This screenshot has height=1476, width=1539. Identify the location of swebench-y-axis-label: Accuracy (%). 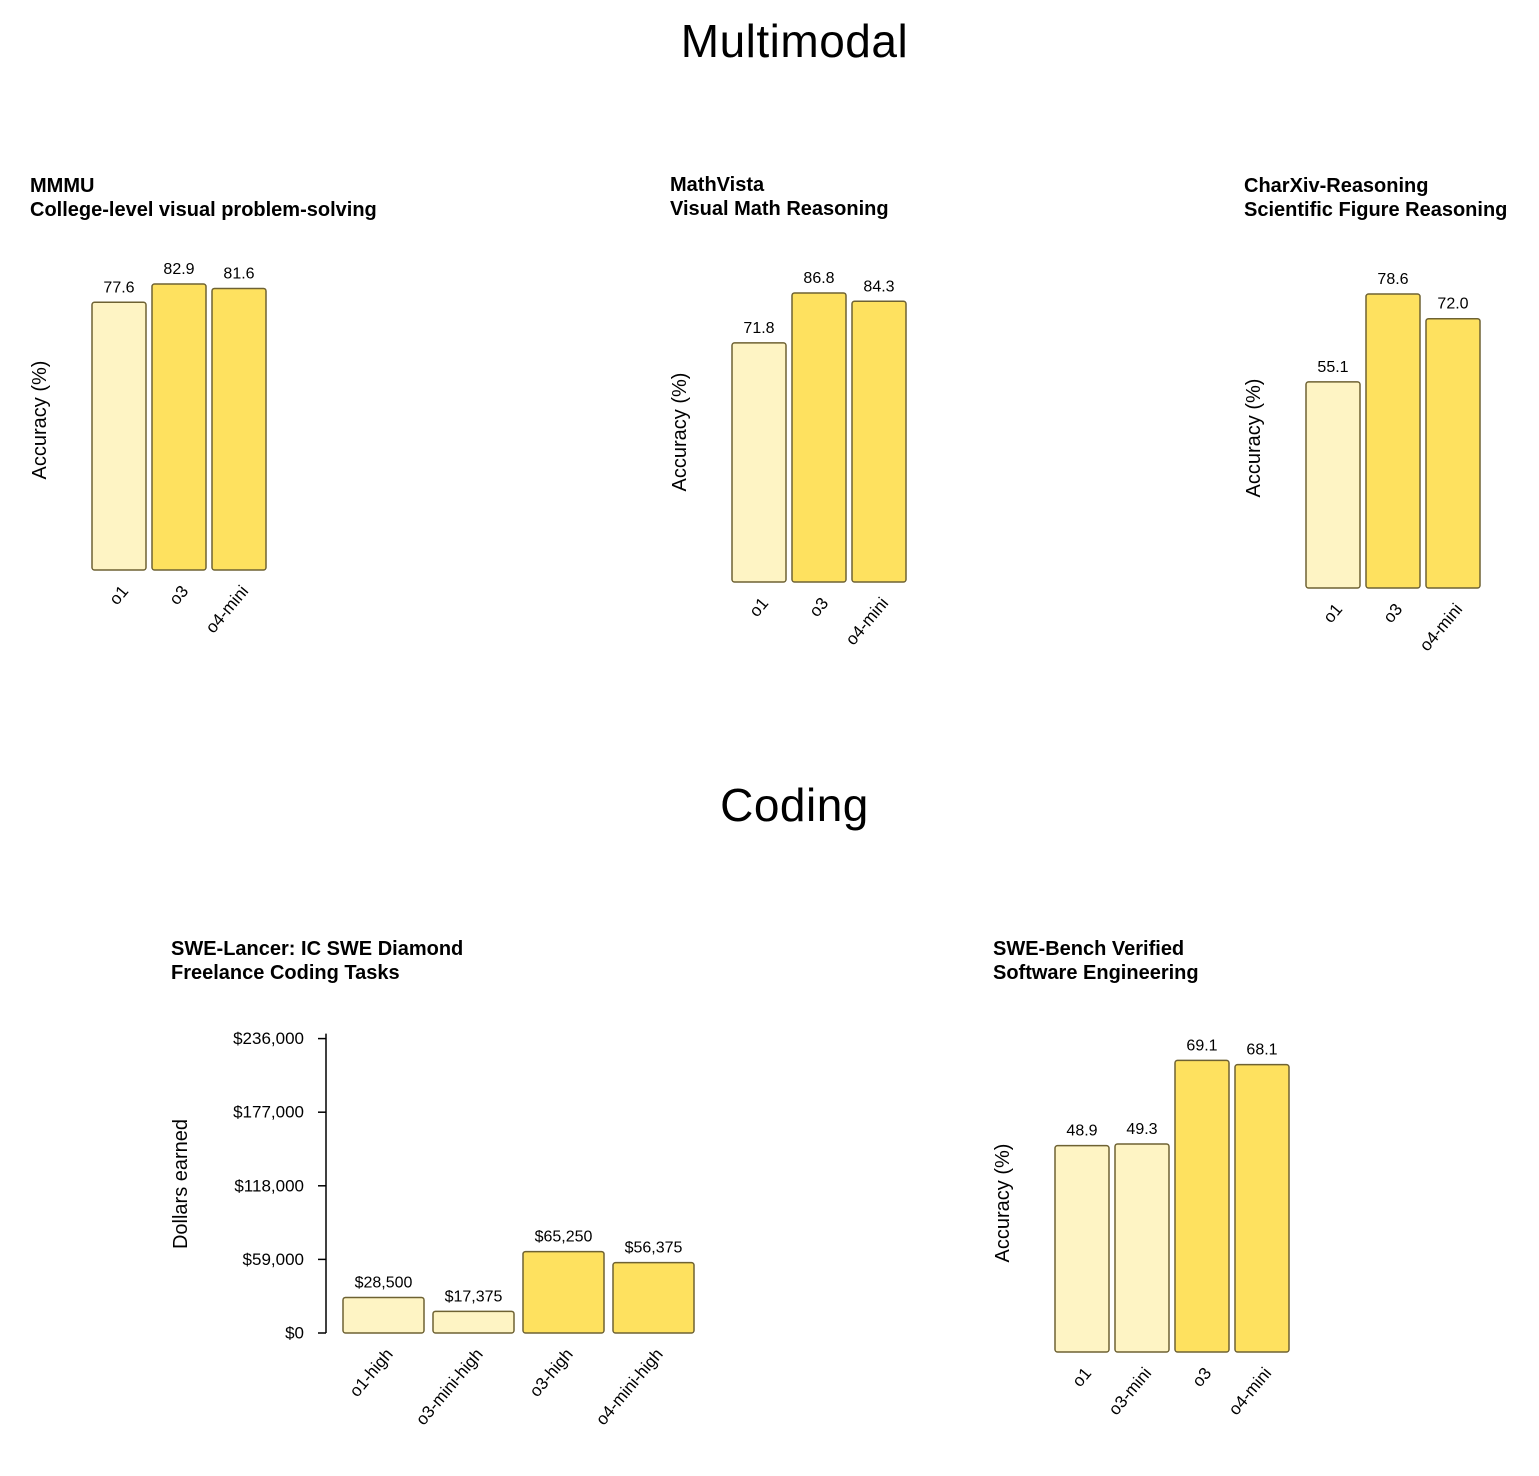
(1003, 1203).